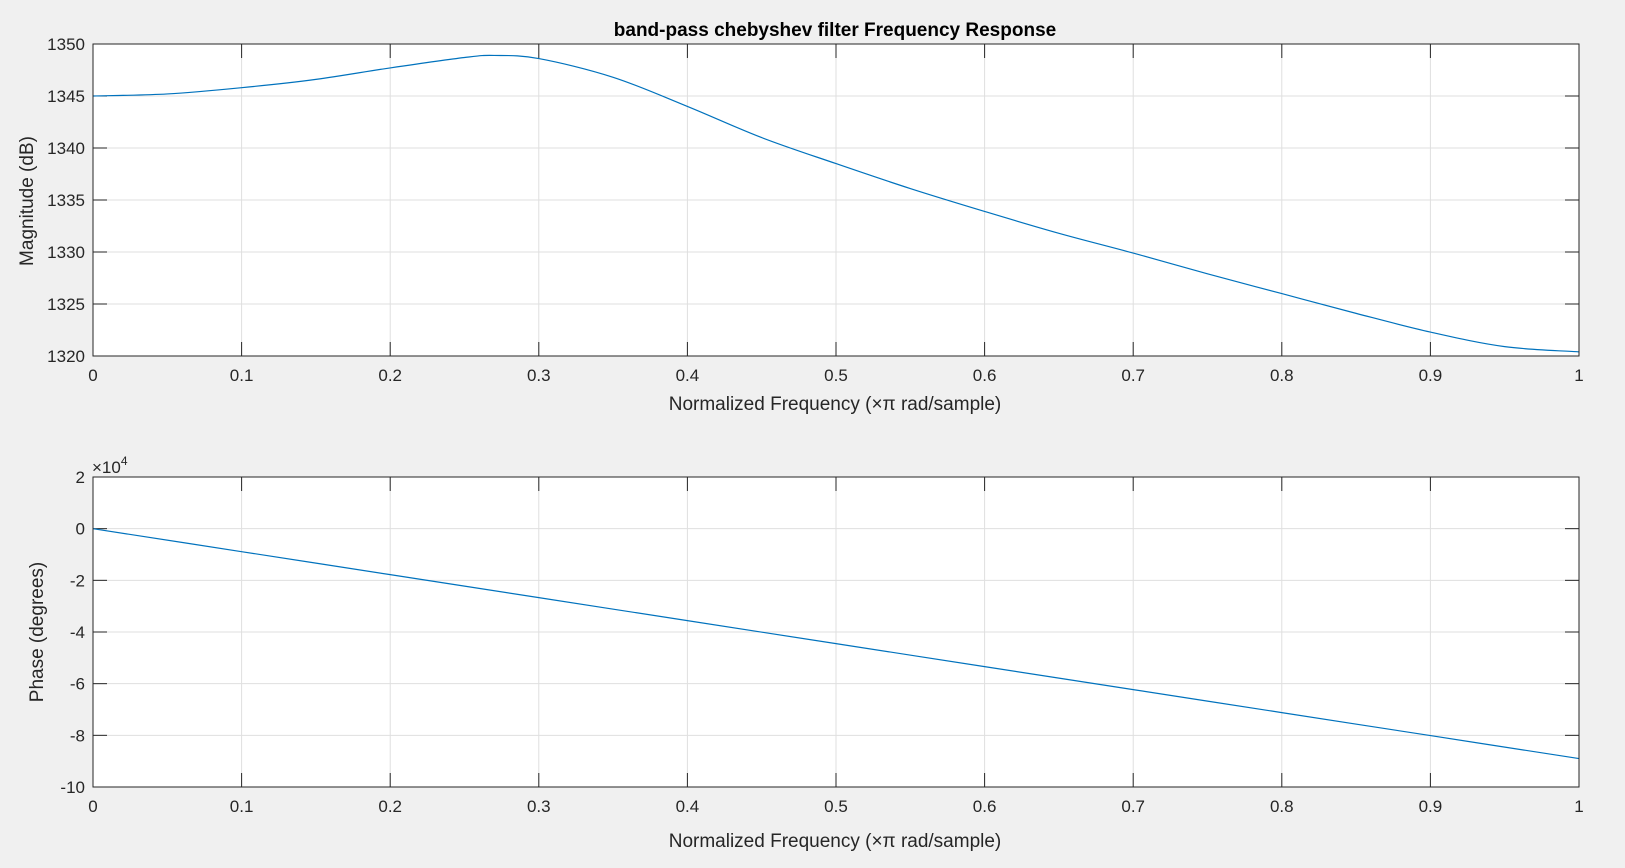  Describe the element at coordinates (835, 841) in the screenshot. I see `phase-x-axis-label: Normalized Frequency (×π rad/sample)` at that location.